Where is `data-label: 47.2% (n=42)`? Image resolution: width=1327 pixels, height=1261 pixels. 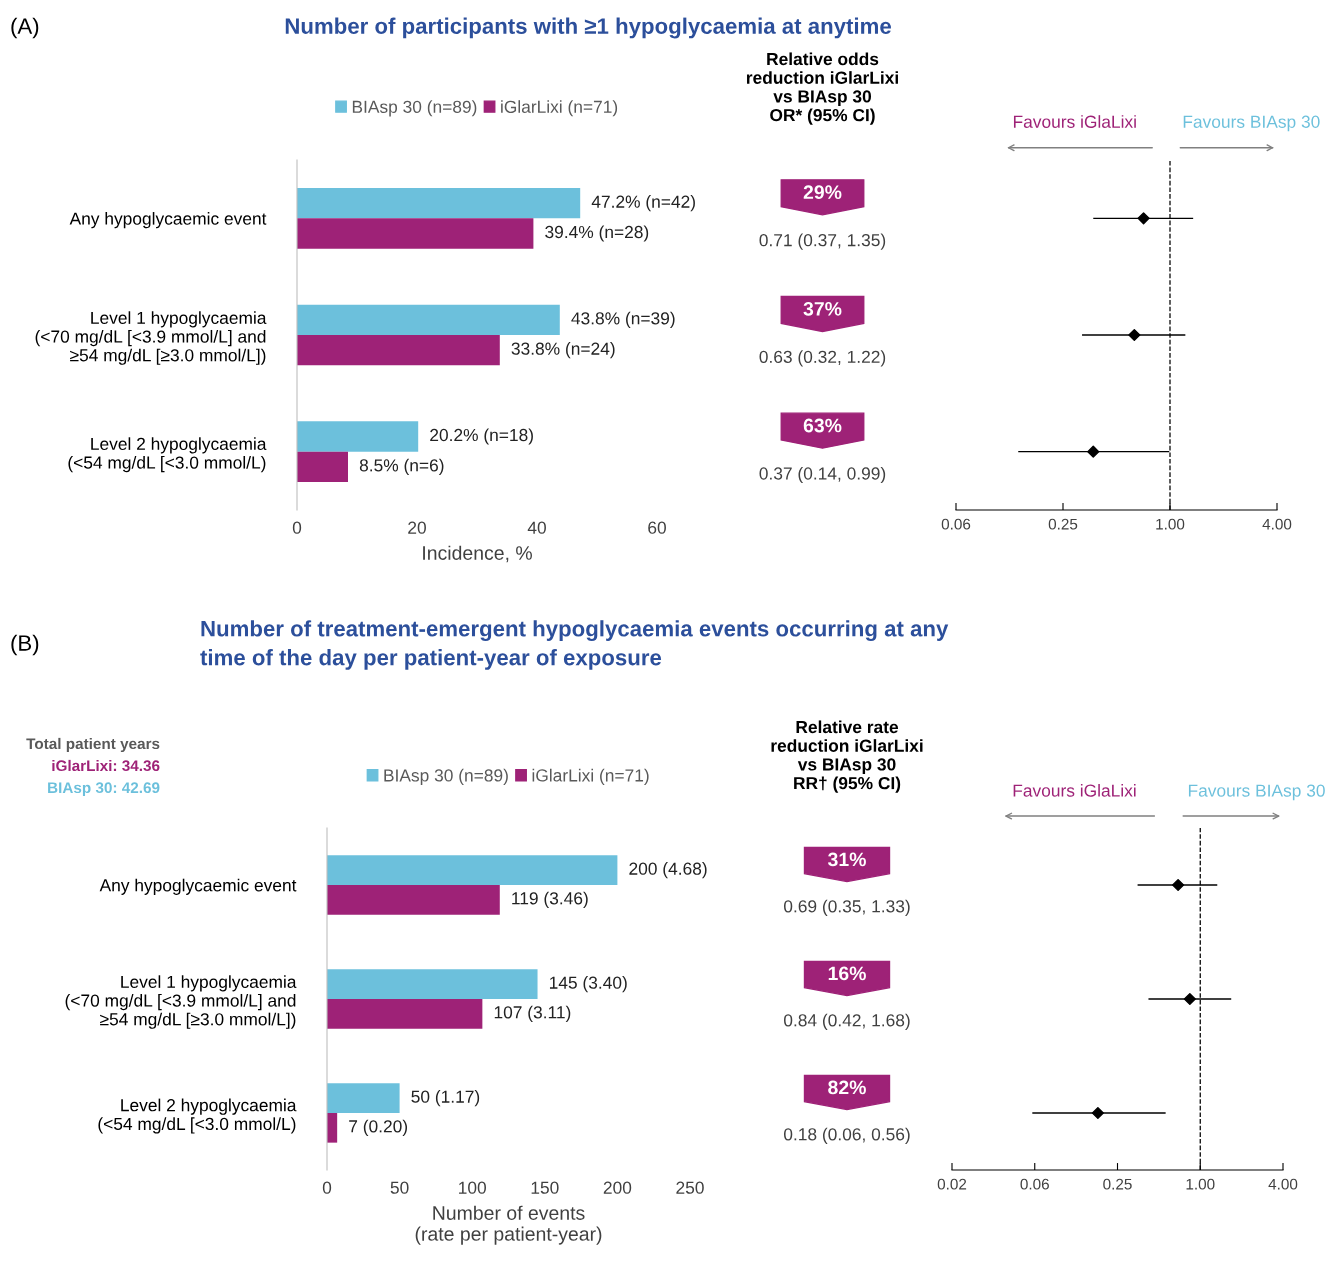
data-label: 47.2% (n=42) is located at coordinates (643, 203).